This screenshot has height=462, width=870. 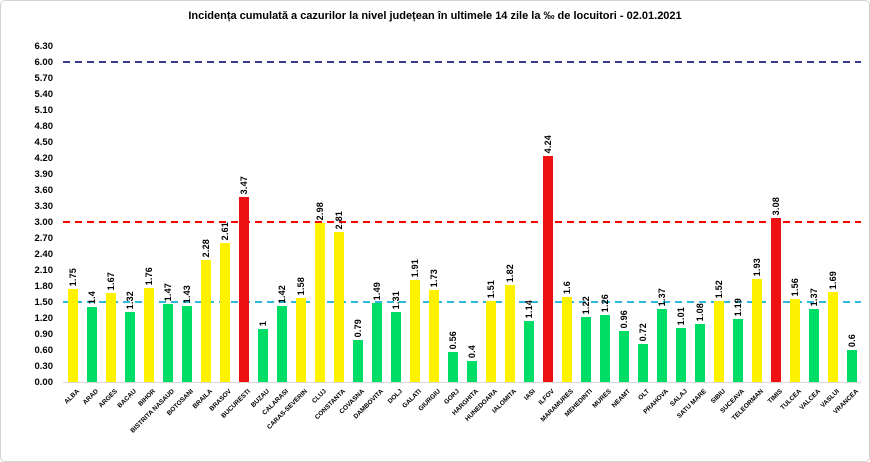 What do you see at coordinates (167, 292) in the screenshot?
I see `bar-value-label-wrap: 1.47` at bounding box center [167, 292].